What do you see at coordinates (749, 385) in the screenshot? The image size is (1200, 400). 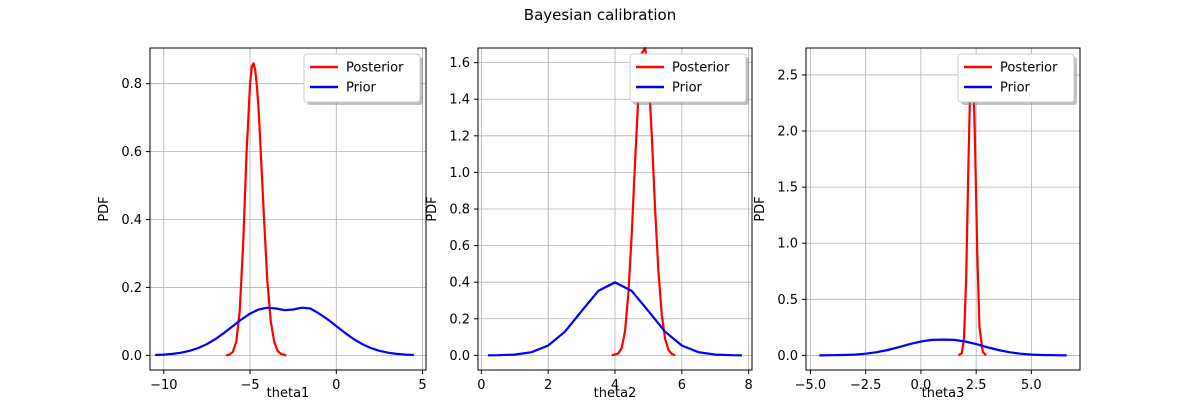 I see `x-tick-label: 8` at bounding box center [749, 385].